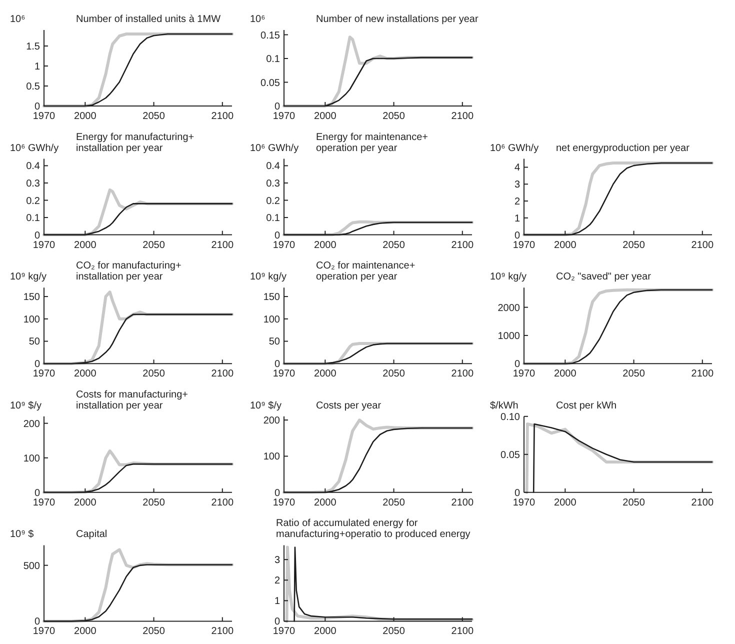  Describe the element at coordinates (517, 202) in the screenshot. I see `y-tick-label: 2` at that location.